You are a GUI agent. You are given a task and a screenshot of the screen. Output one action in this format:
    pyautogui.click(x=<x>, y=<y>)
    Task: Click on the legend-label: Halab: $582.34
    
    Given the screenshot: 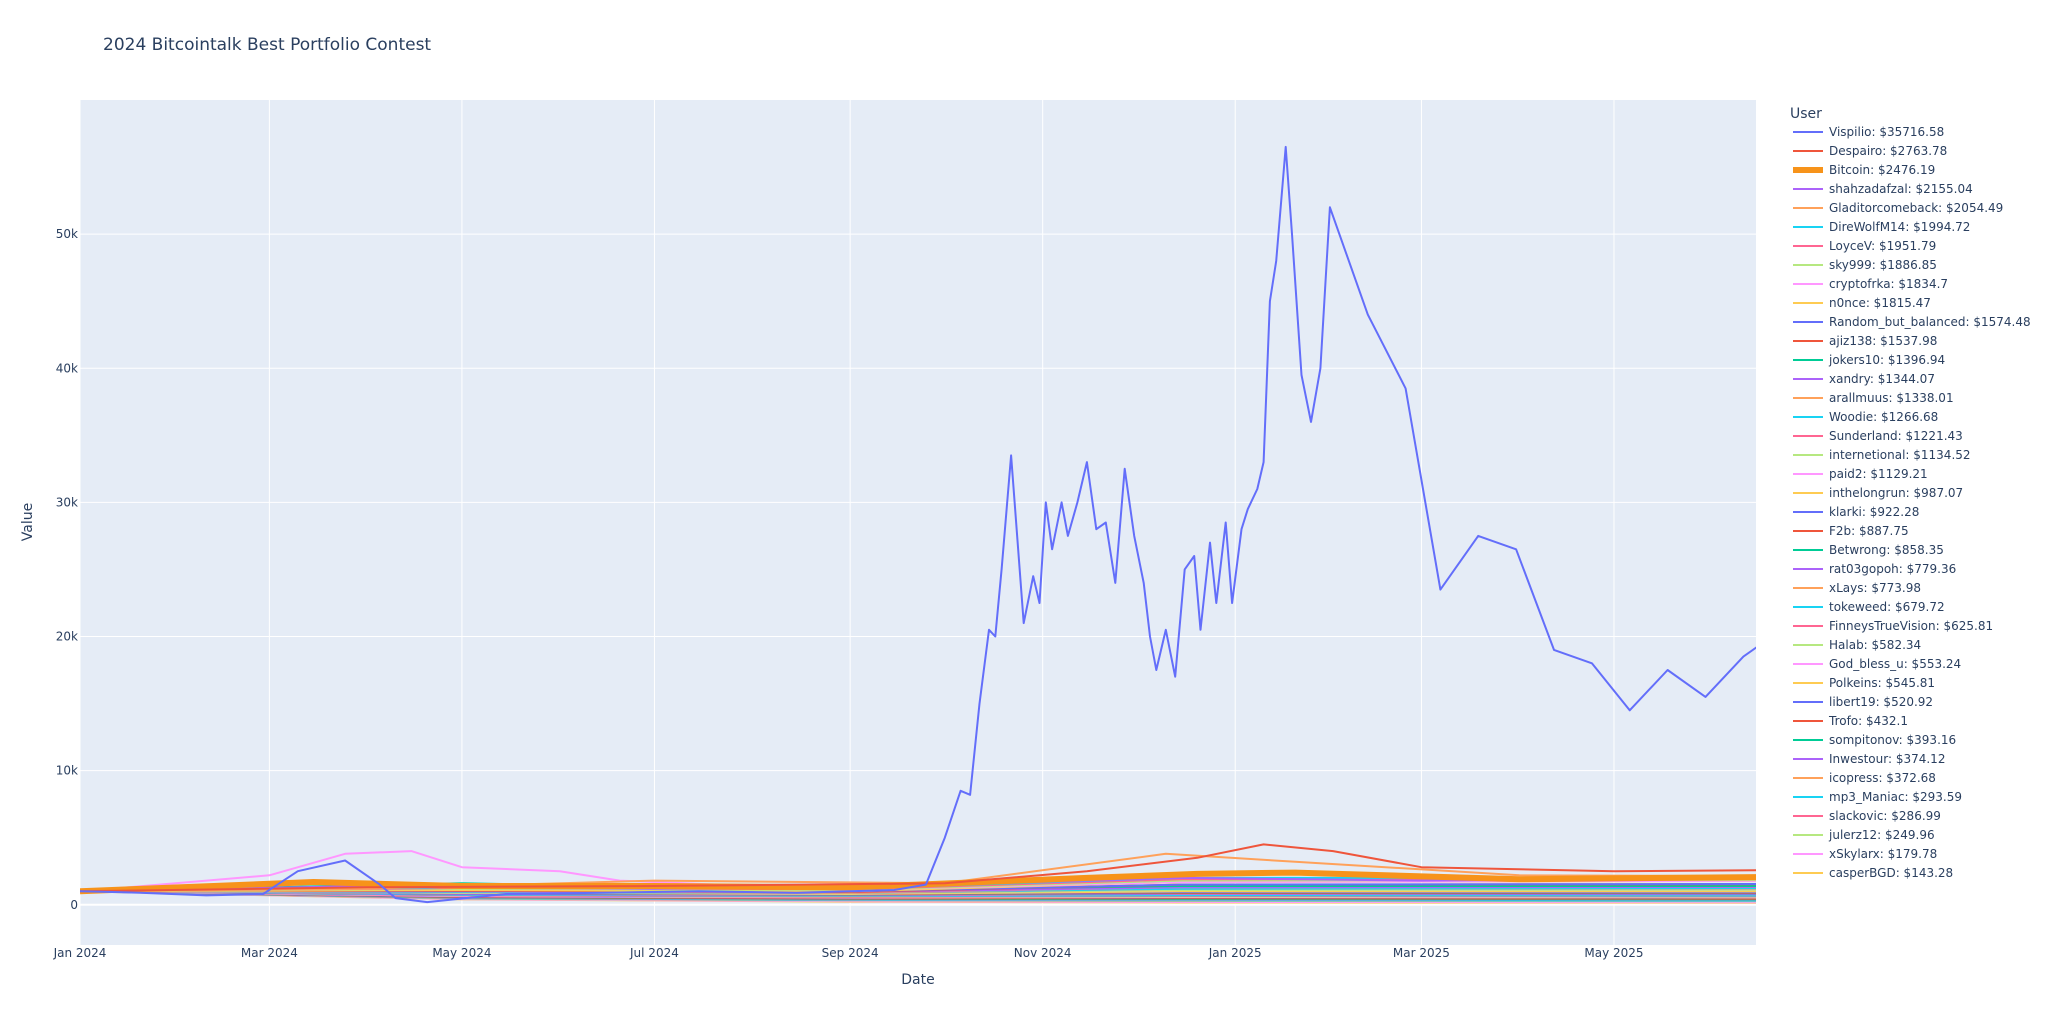 What is the action you would take?
    pyautogui.click(x=1875, y=645)
    